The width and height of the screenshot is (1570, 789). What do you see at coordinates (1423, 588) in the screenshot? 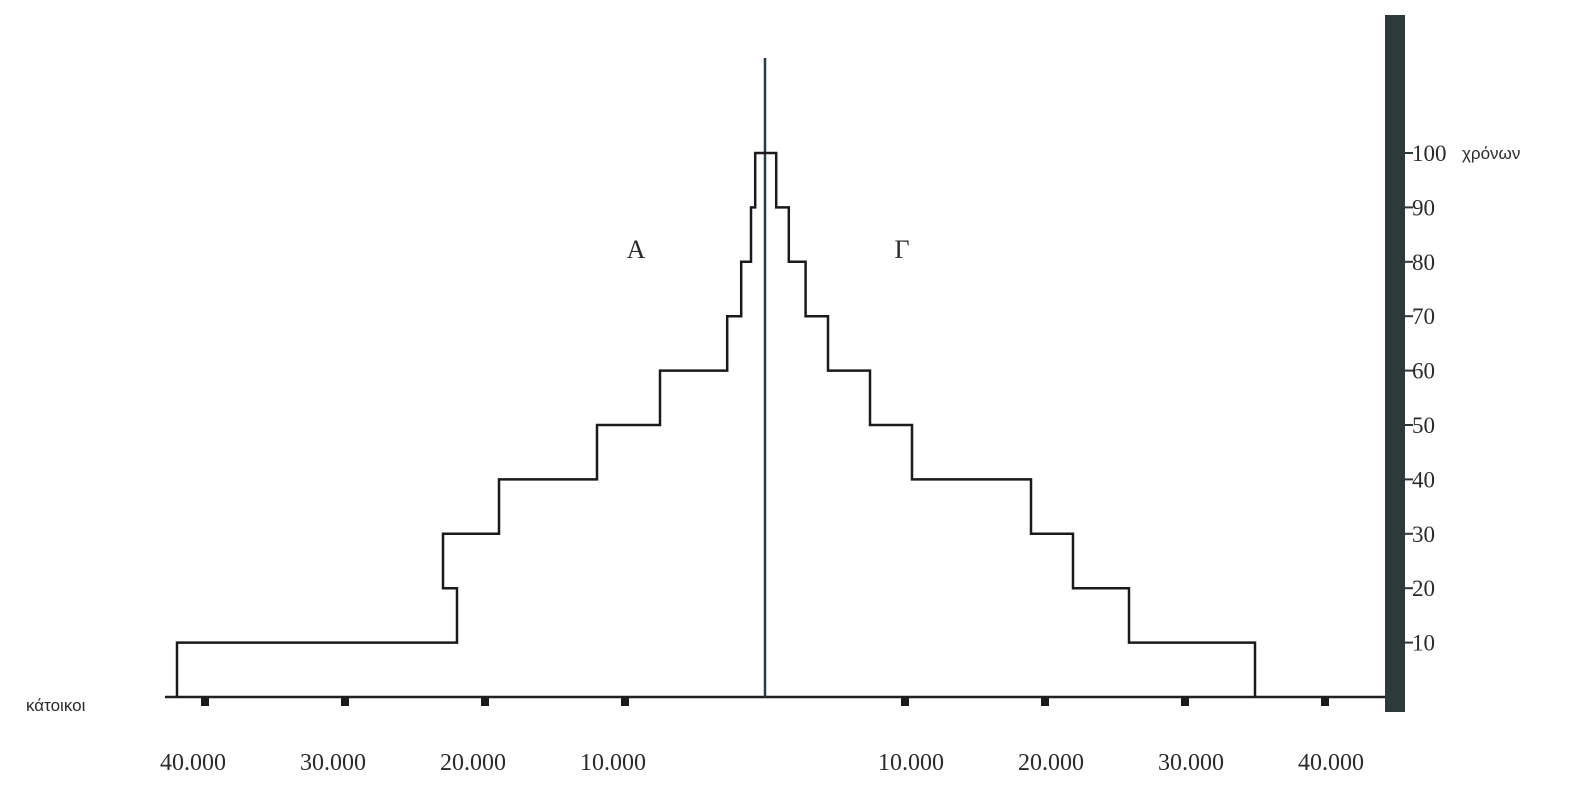
I see `y-tick-label: 20` at bounding box center [1423, 588].